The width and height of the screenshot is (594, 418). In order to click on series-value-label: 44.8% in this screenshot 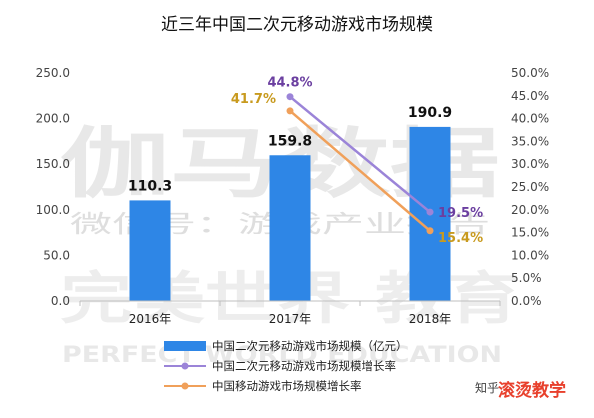, I will do `click(289, 83)`.